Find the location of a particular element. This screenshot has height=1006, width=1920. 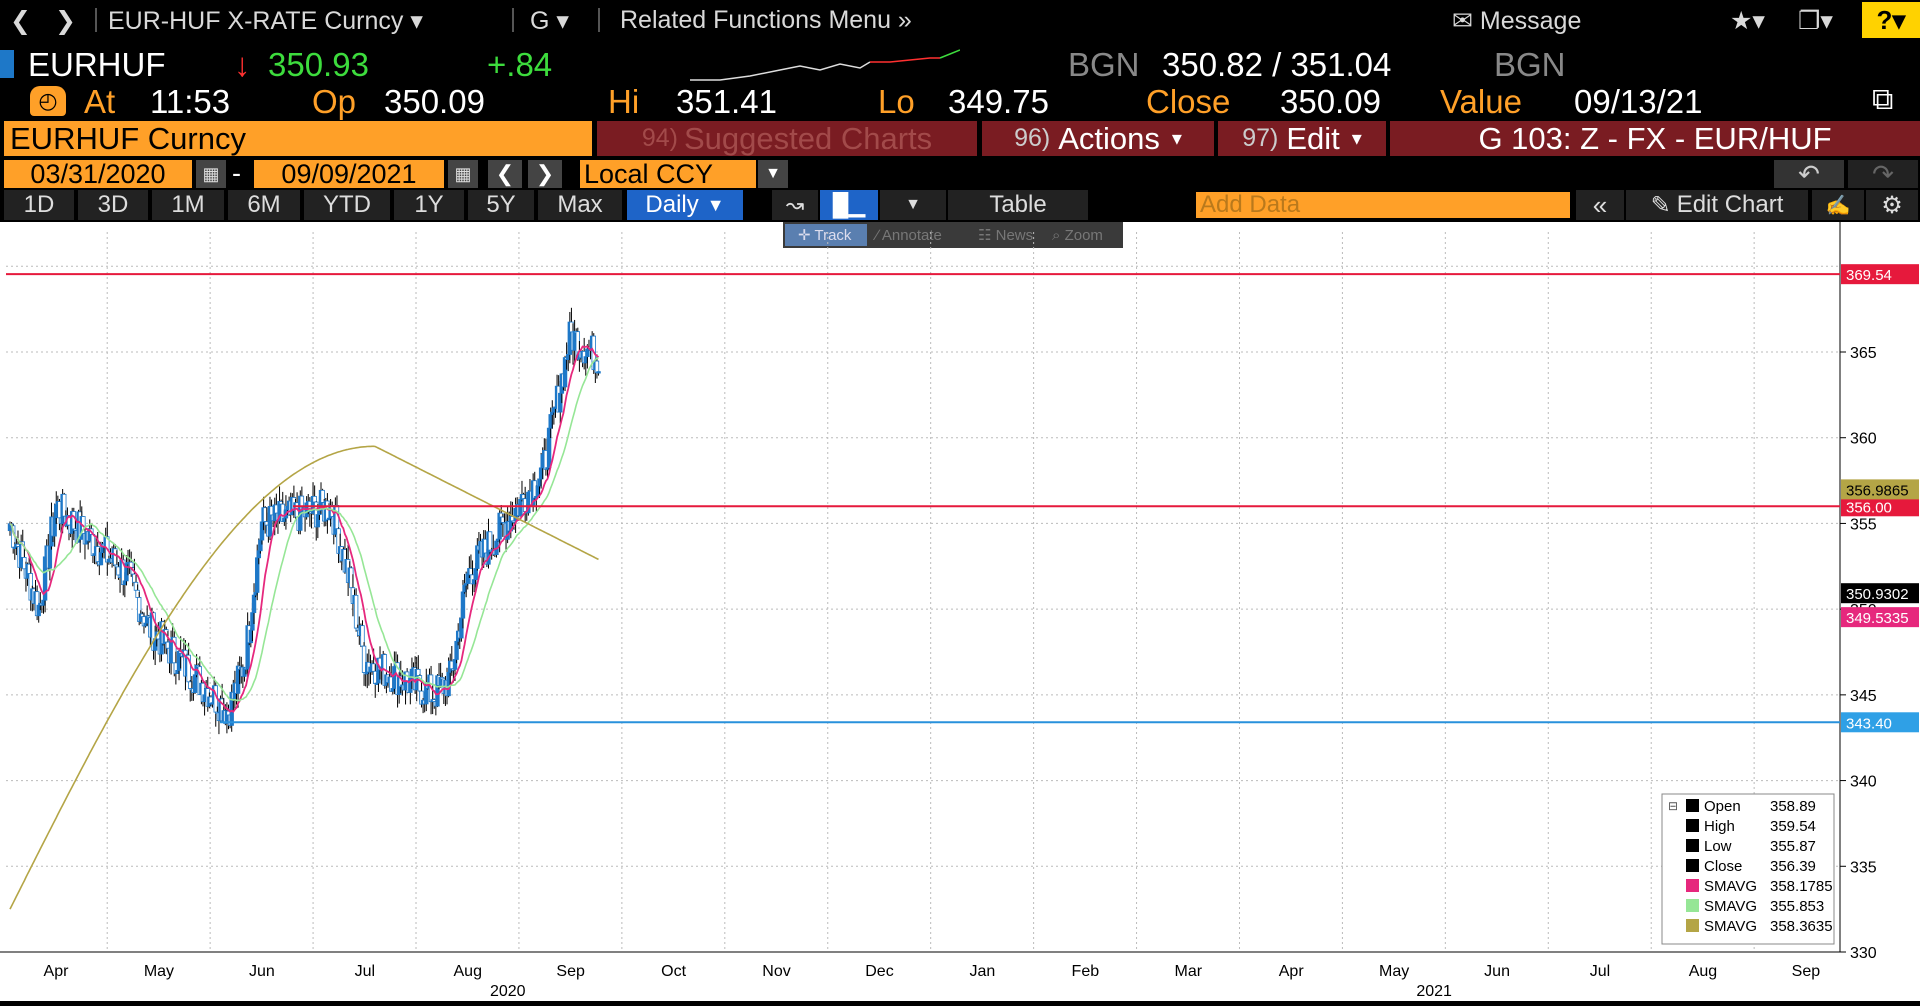

frequency-select: Daily ▼ is located at coordinates (685, 205).